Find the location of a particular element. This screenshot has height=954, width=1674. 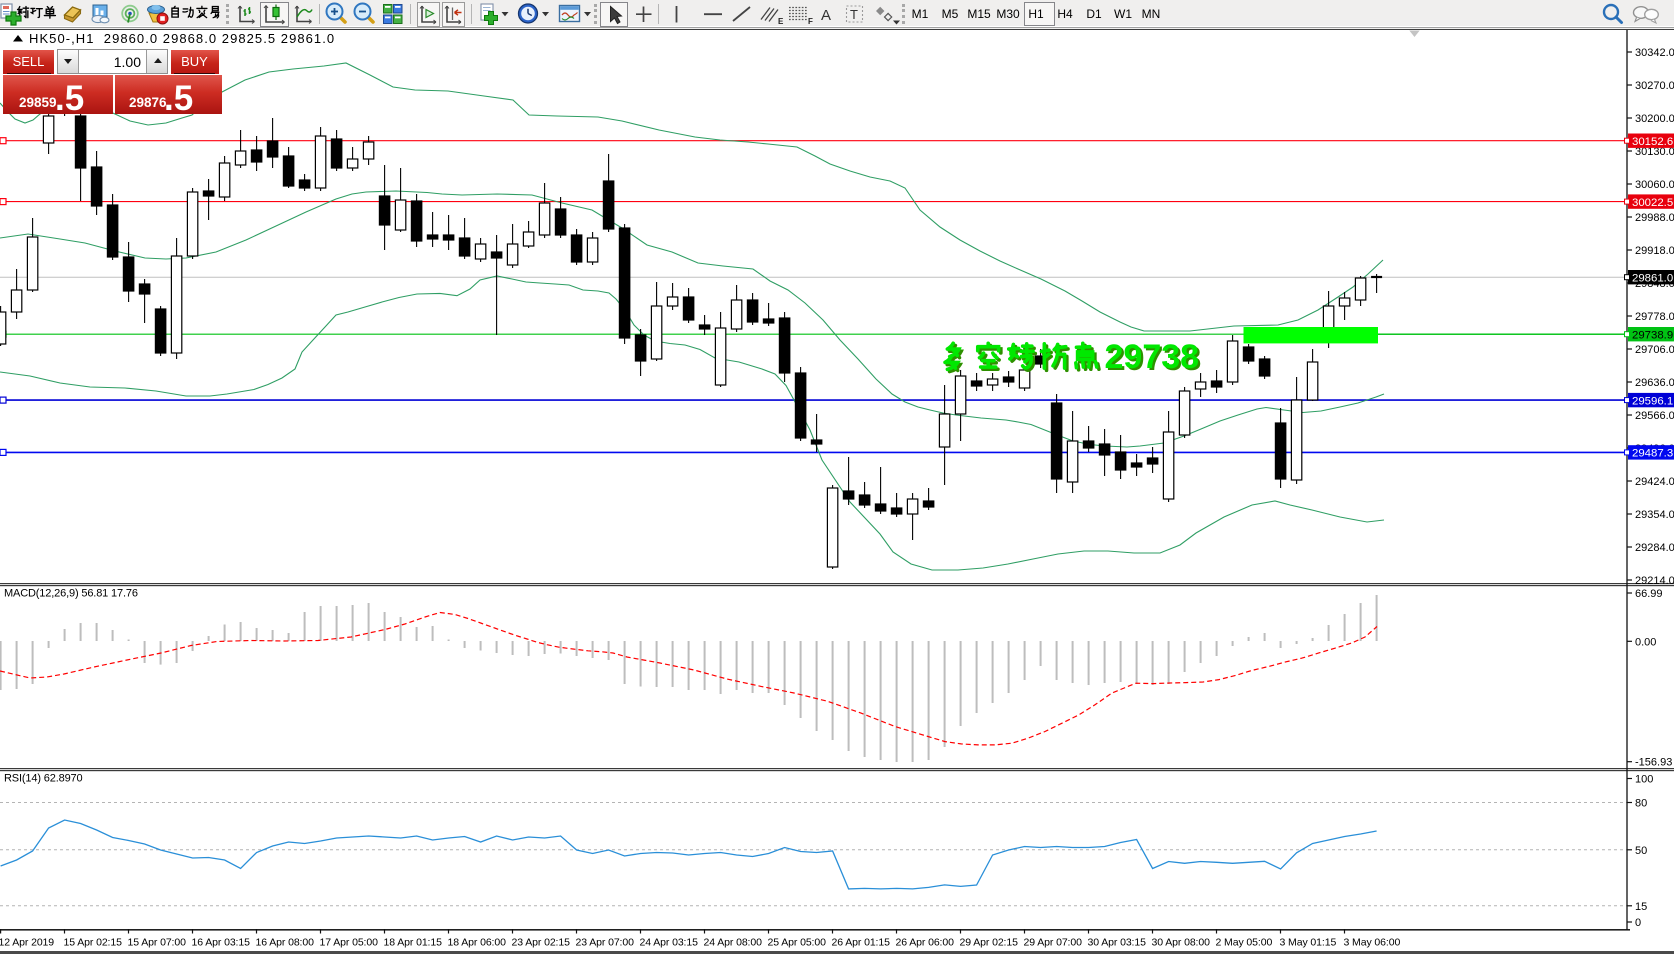

svg-text: 29 Apr 07:00 is located at coordinates (1053, 943).